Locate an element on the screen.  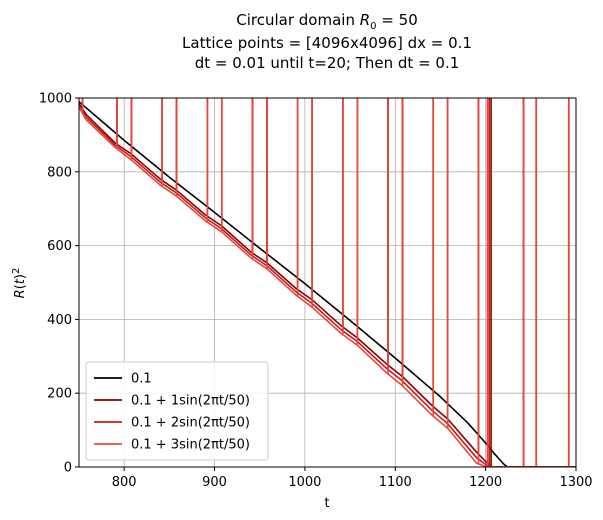
y-tick-label: 1000 is located at coordinates (55, 99).